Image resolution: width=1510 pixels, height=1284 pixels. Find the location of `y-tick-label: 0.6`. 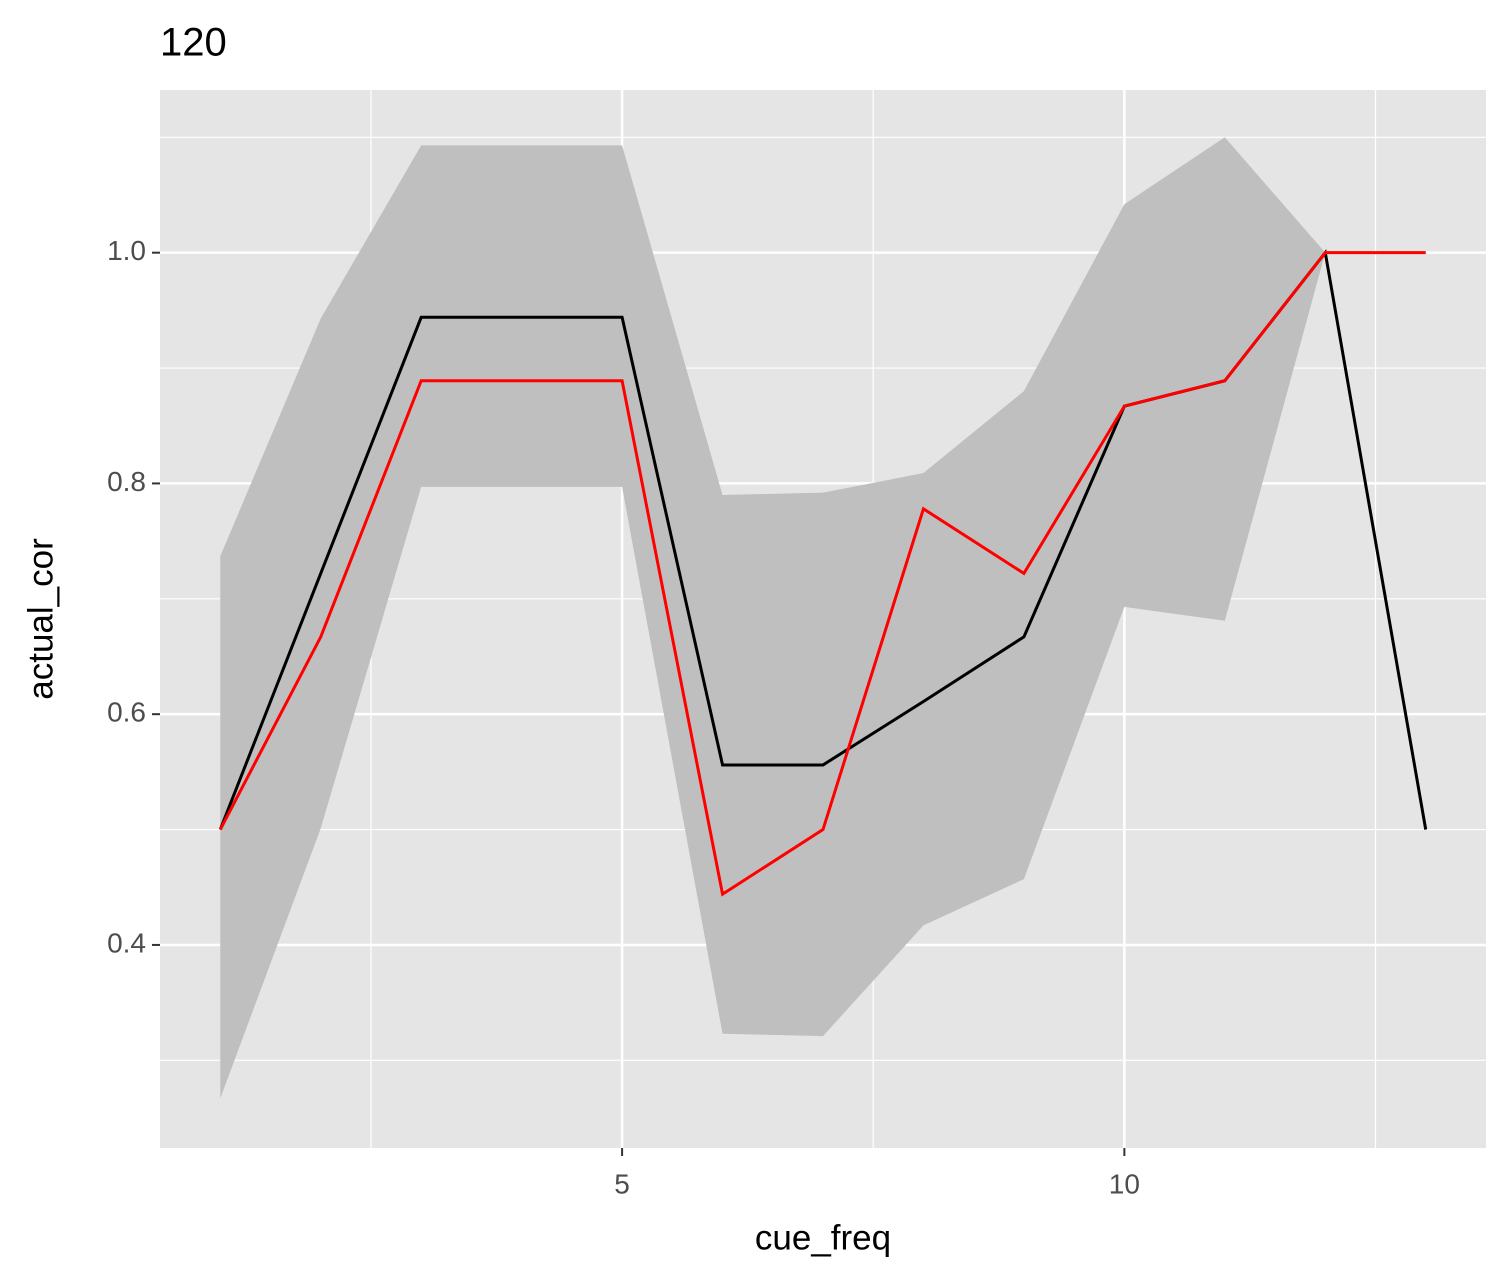

y-tick-label: 0.6 is located at coordinates (126, 712).